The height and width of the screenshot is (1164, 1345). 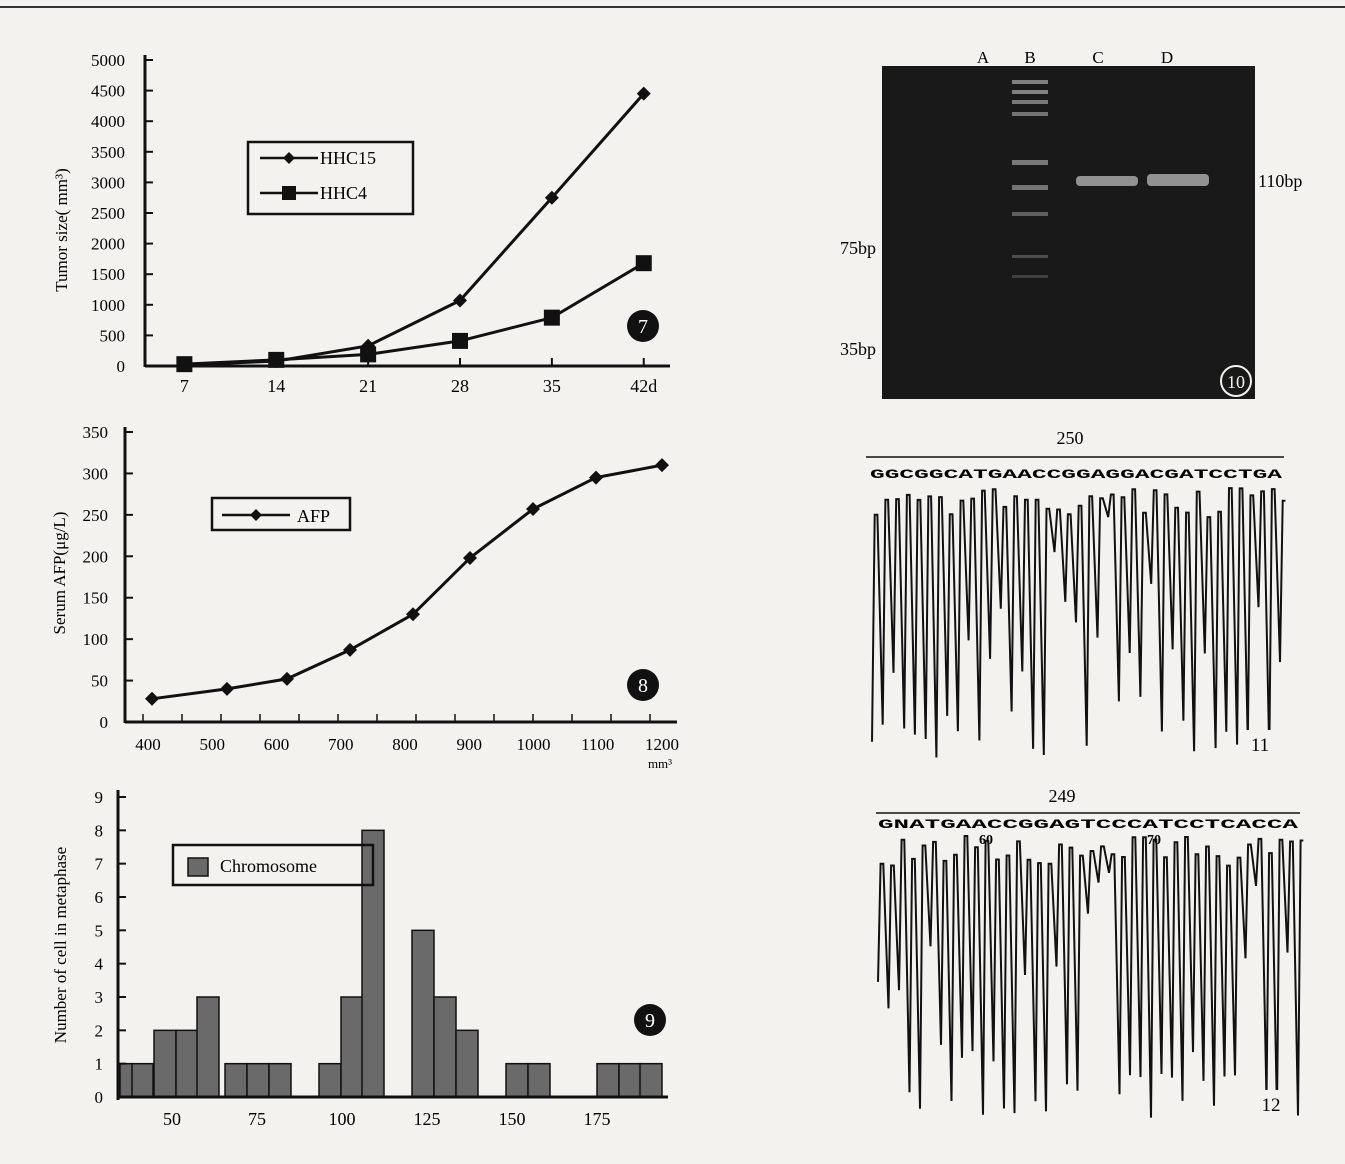 I want to click on x-tick-label: 1200, so click(x=662, y=744).